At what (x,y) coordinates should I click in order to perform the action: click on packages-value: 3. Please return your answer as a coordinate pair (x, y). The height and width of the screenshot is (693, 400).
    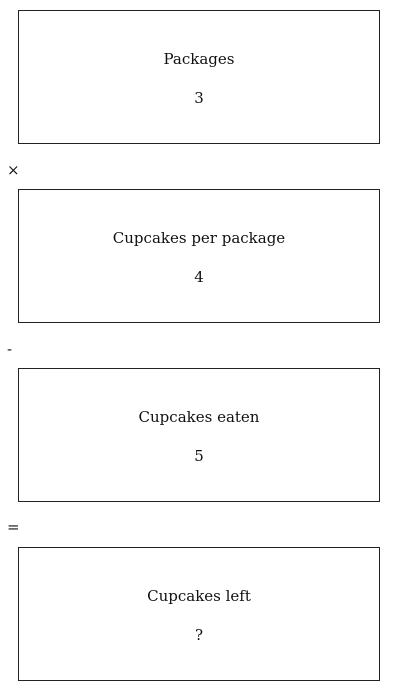
    Looking at the image, I should click on (199, 98).